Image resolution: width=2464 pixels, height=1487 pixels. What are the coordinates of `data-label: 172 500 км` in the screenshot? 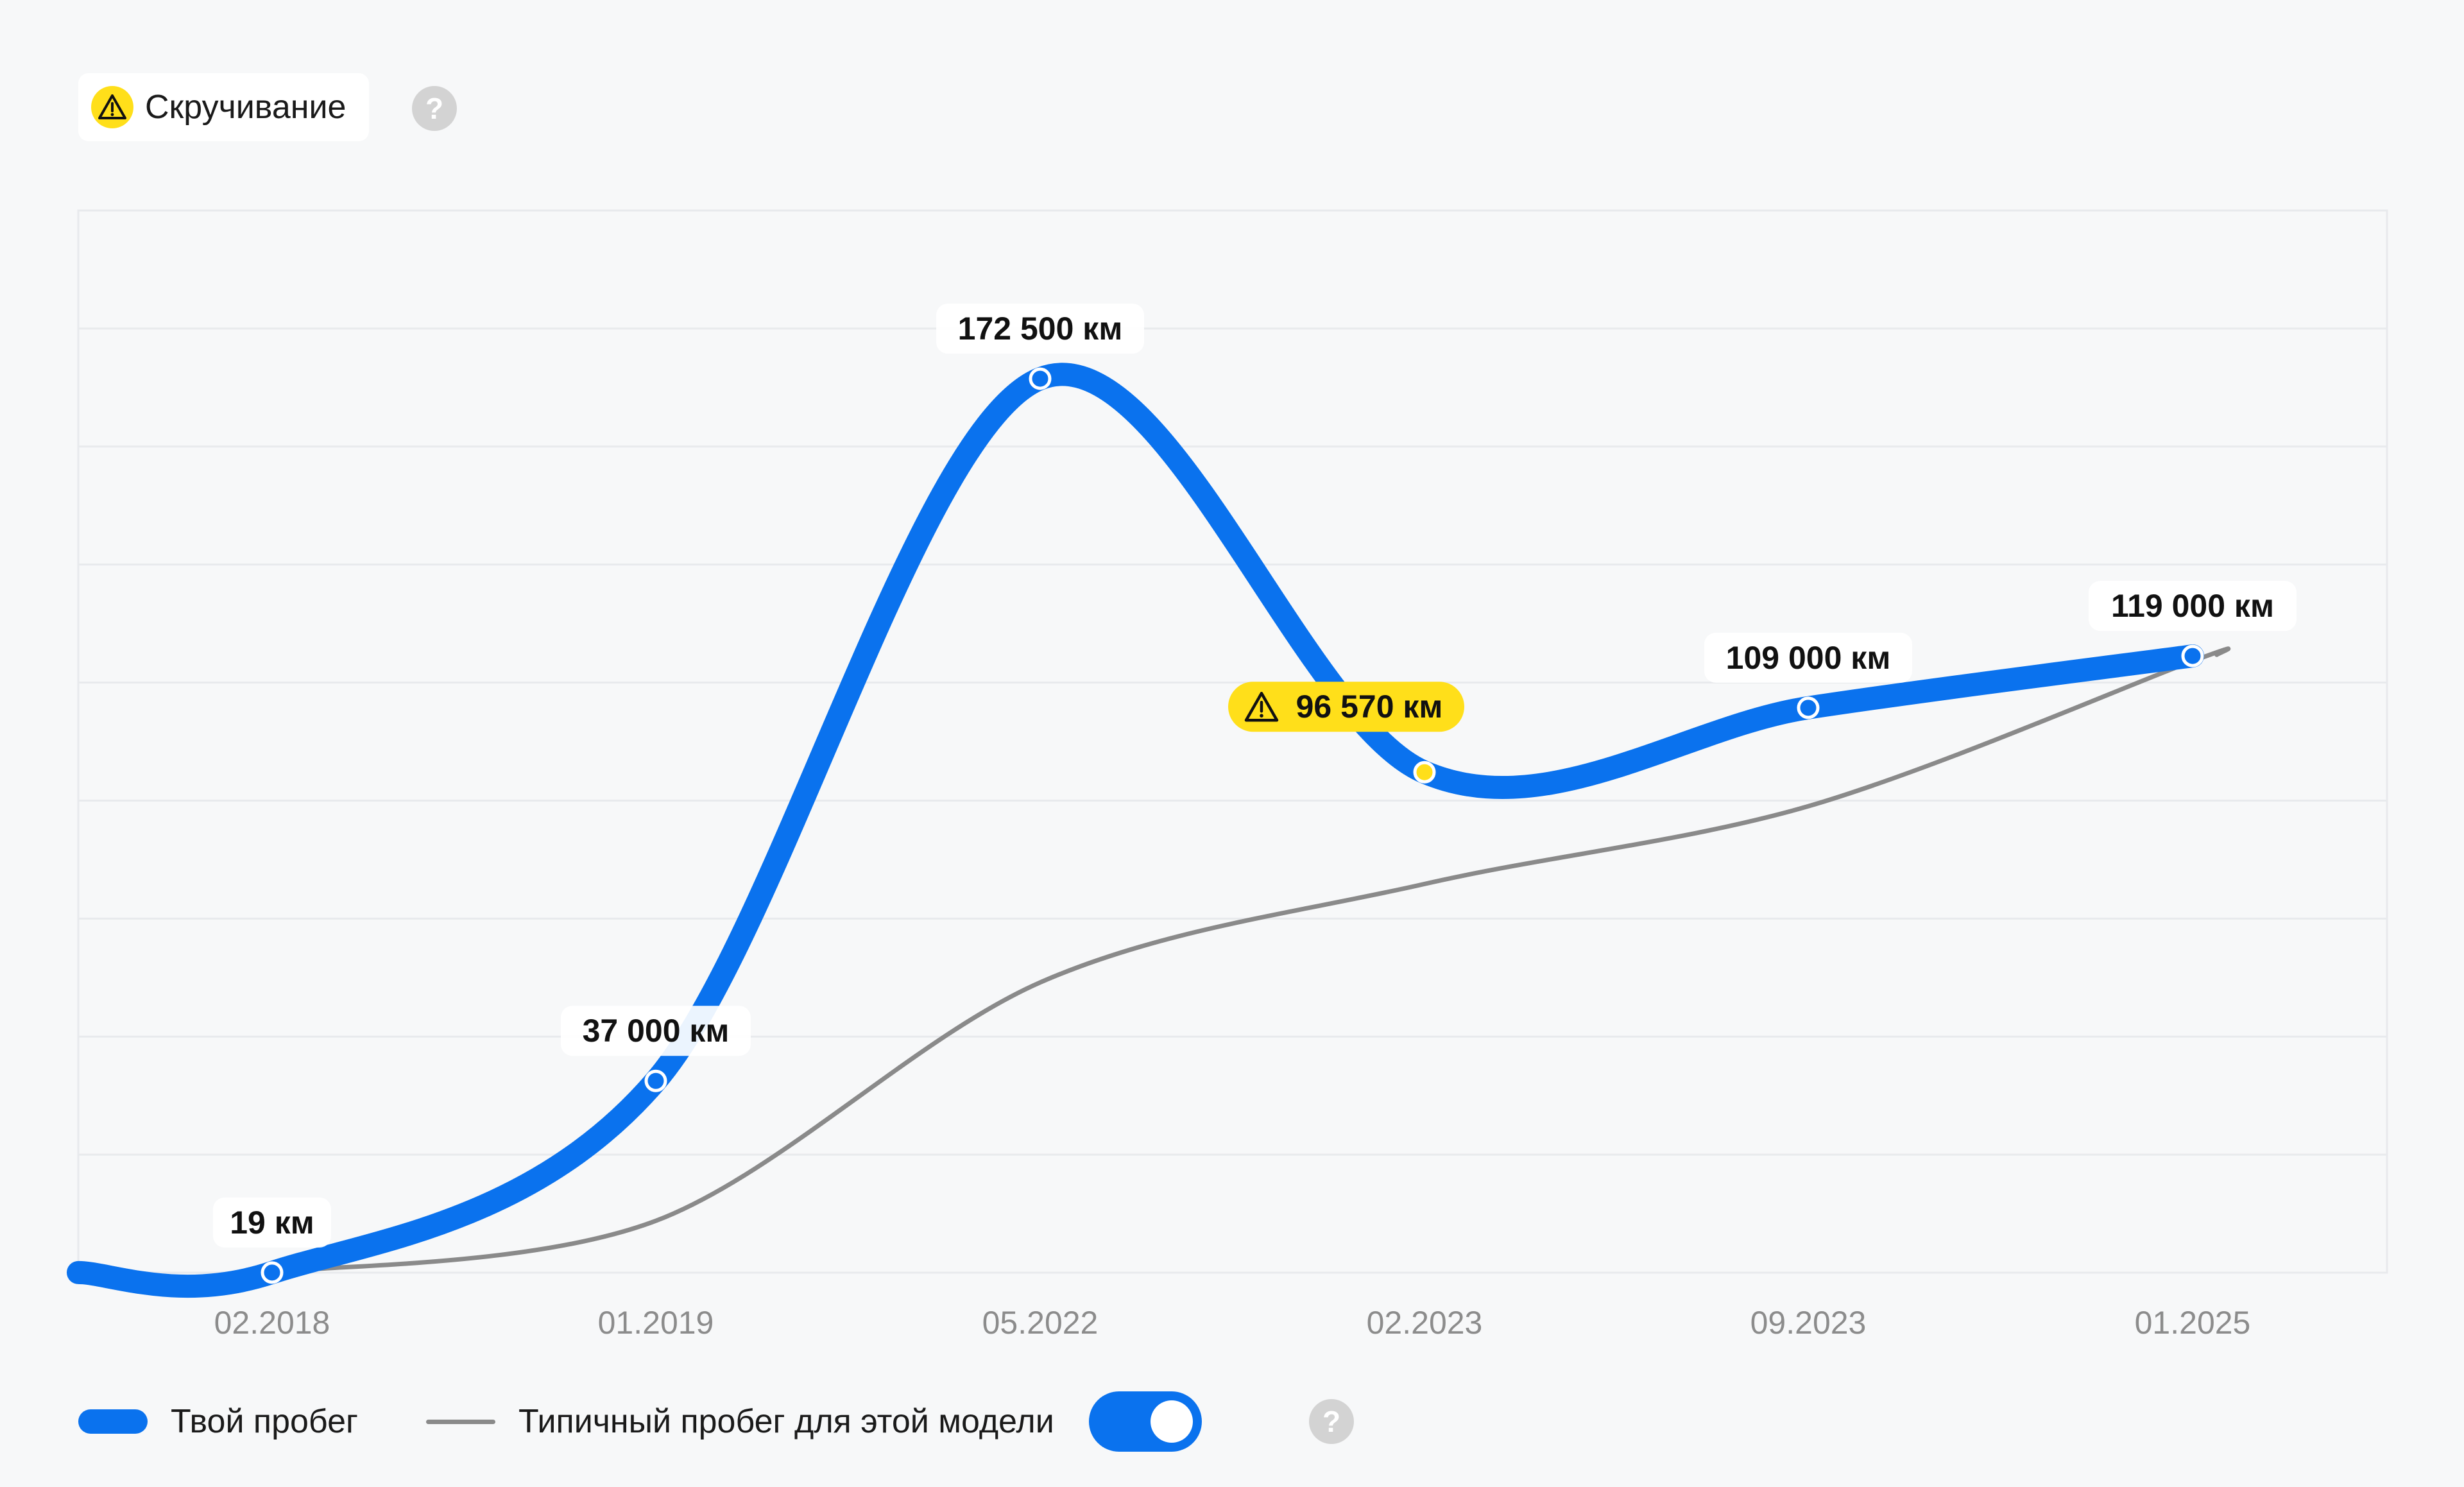 It's located at (1041, 329).